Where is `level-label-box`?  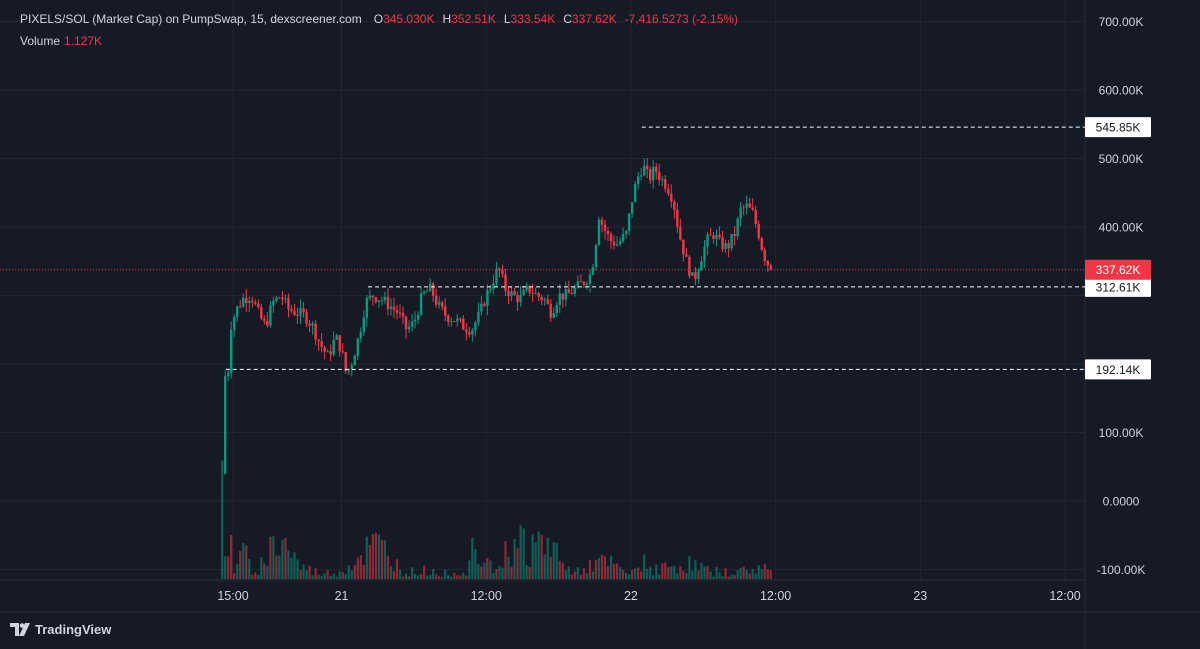
level-label-box is located at coordinates (1118, 127).